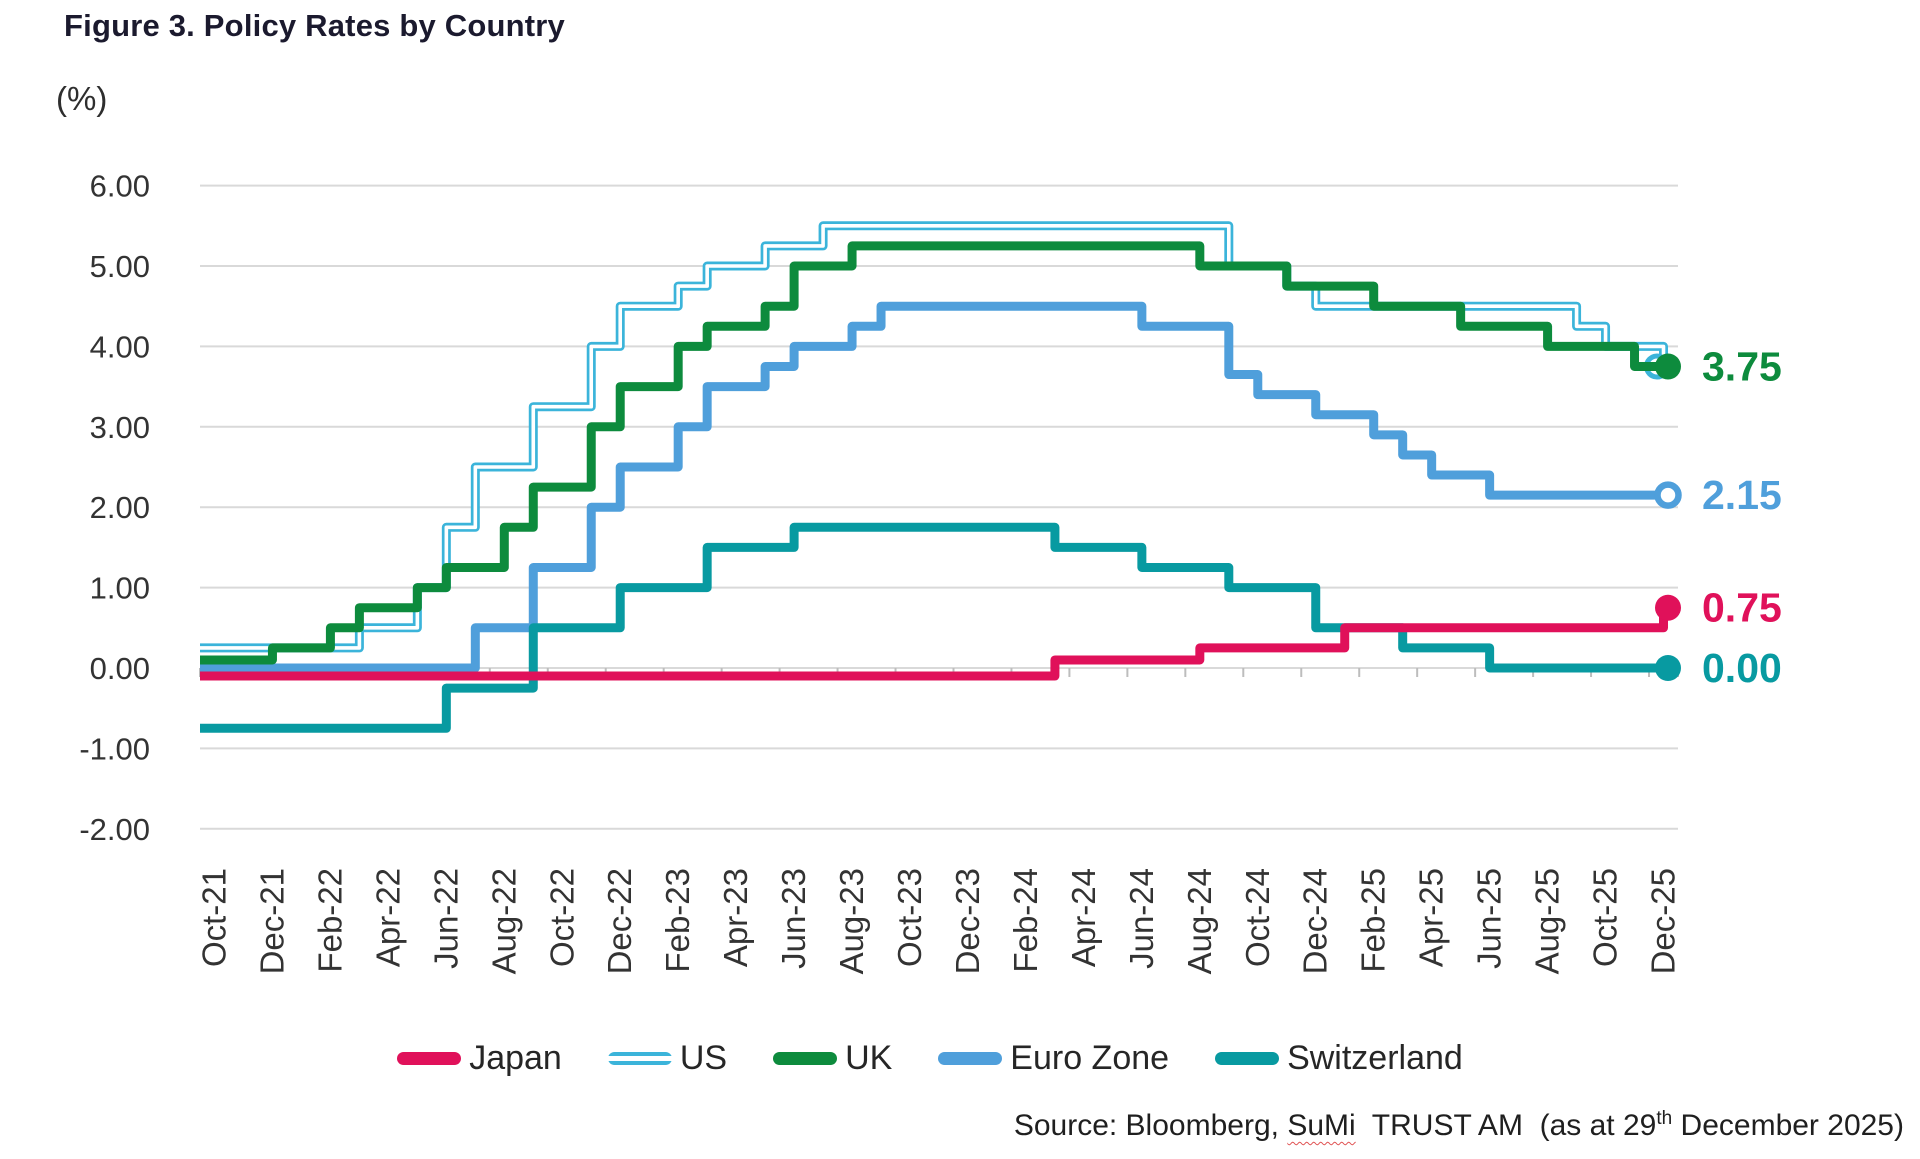 The width and height of the screenshot is (1920, 1159). Describe the element at coordinates (429, 1058) in the screenshot. I see `legend-swatch-japan` at that location.